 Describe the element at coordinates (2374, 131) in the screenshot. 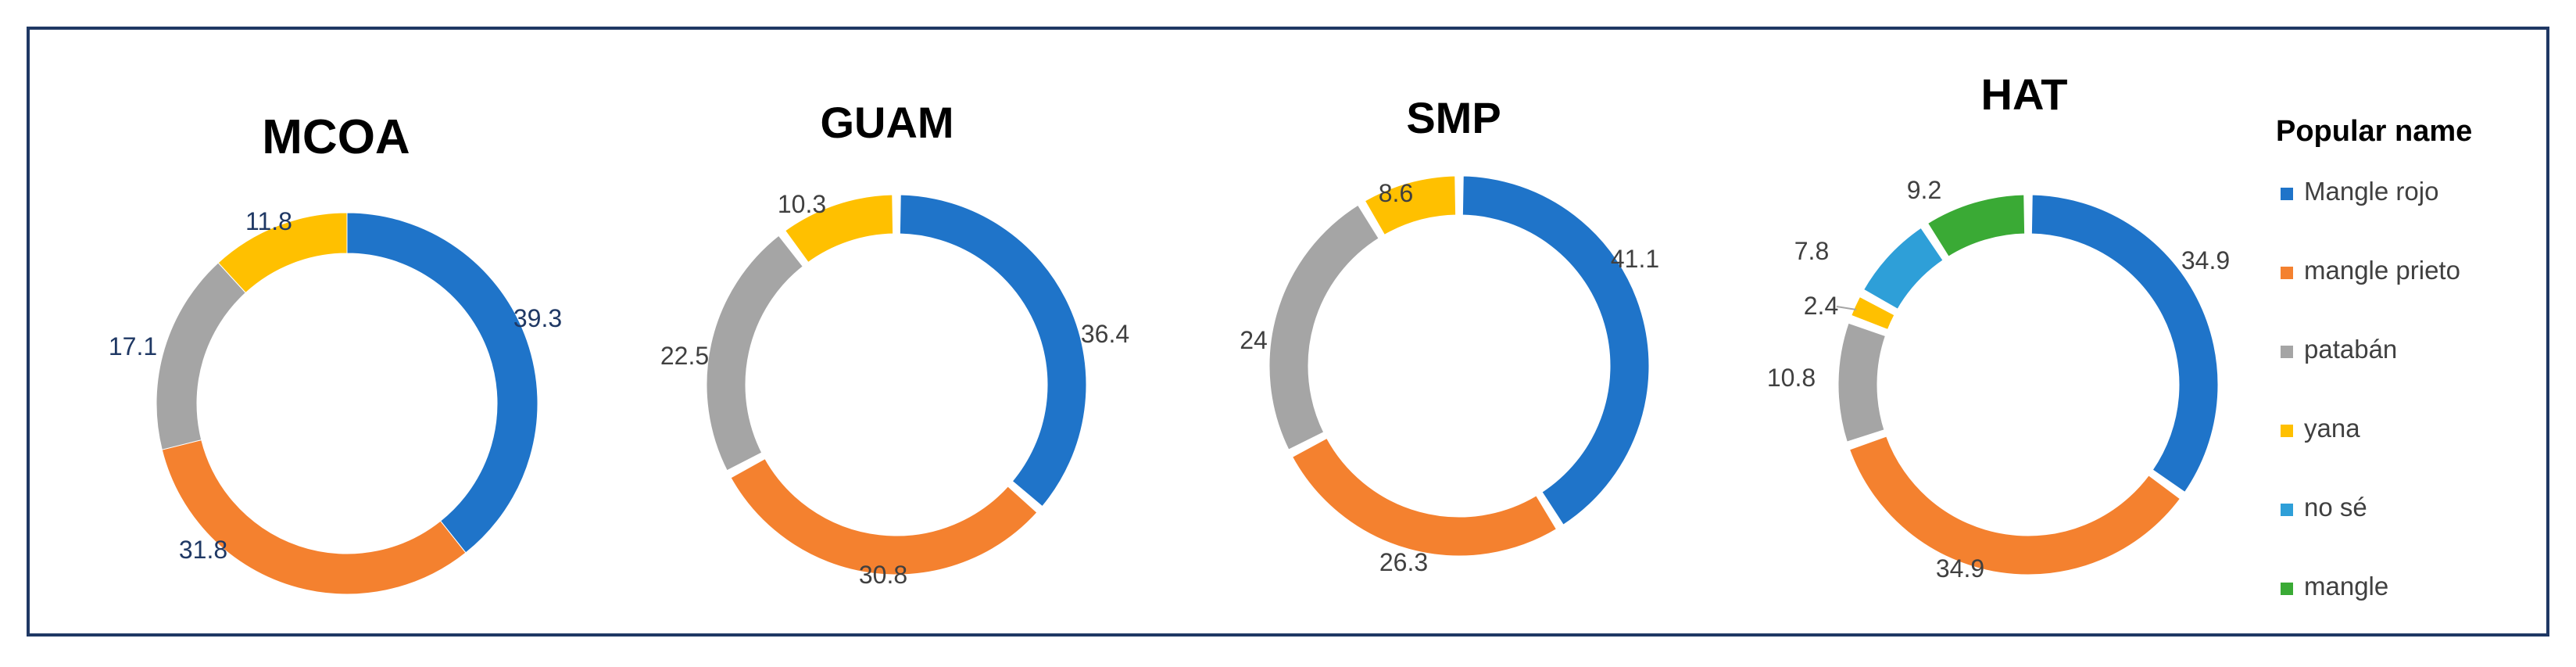

I see `legend-title: Popular name` at that location.